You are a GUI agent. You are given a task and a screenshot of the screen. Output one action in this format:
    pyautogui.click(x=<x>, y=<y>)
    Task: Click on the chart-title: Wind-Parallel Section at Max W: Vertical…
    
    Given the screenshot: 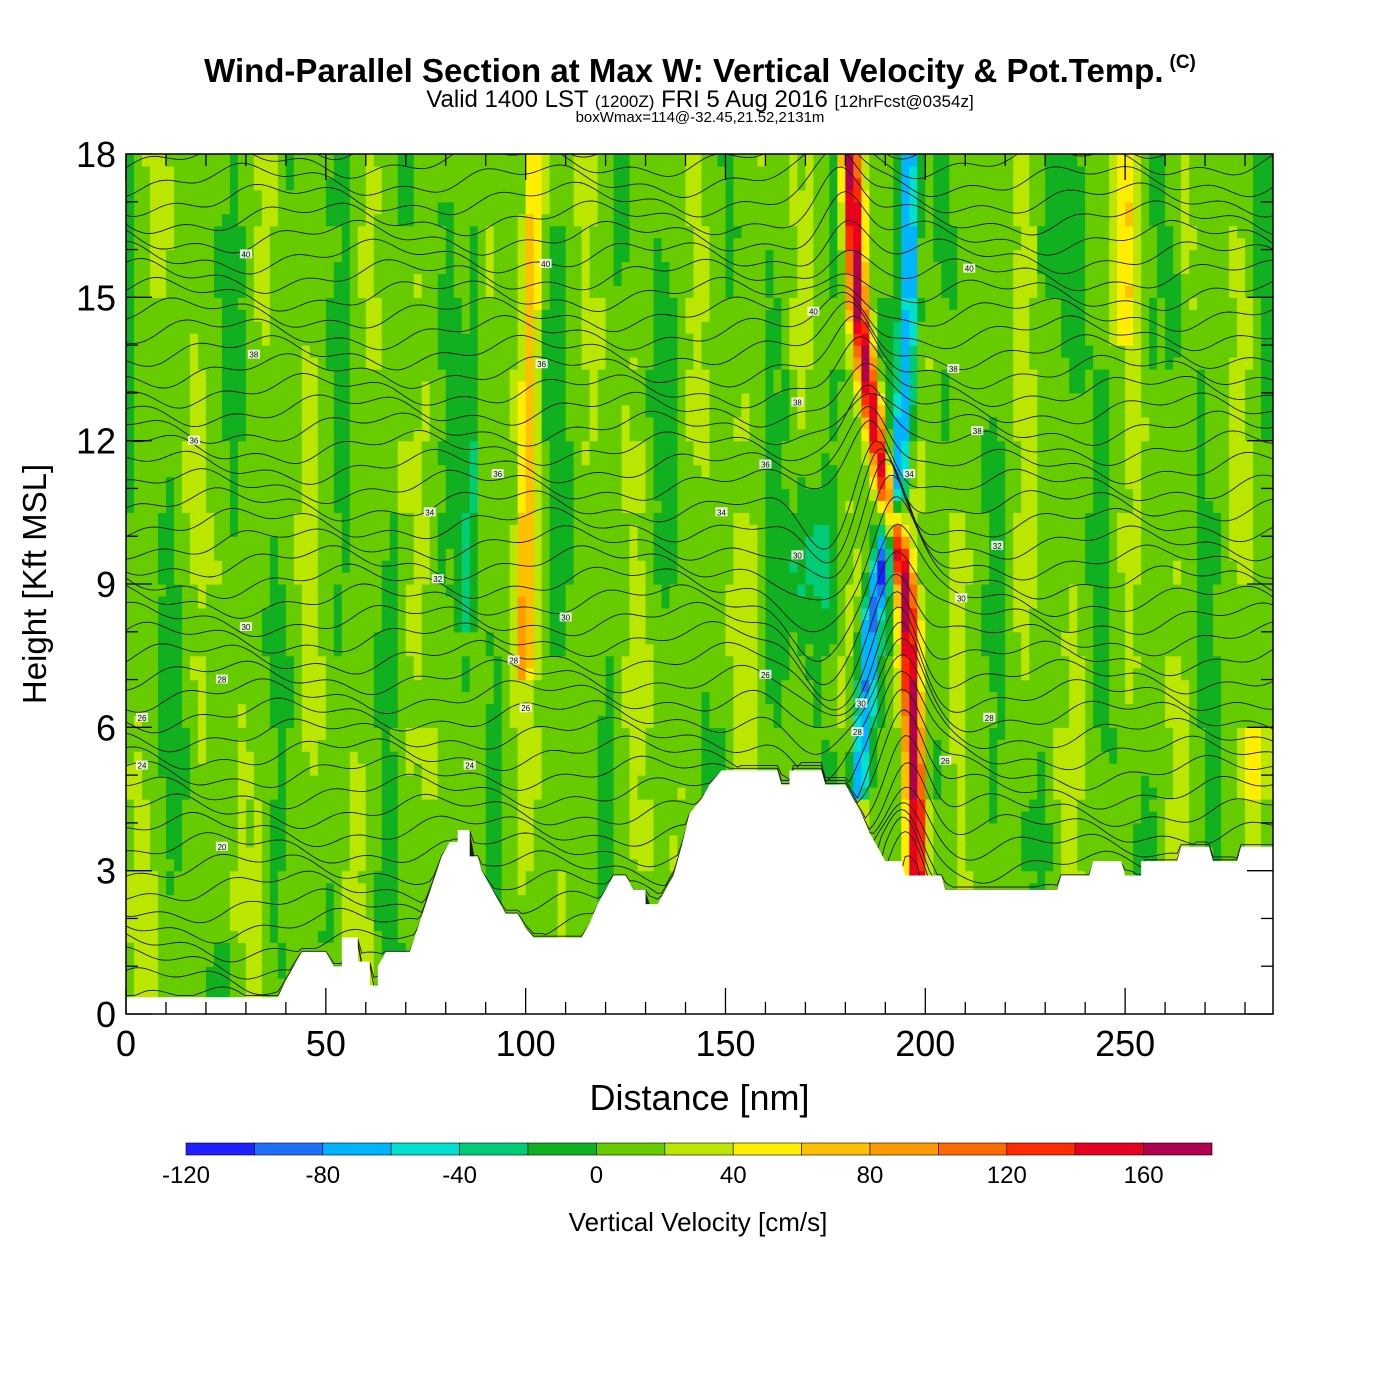 What is the action you would take?
    pyautogui.click(x=700, y=71)
    